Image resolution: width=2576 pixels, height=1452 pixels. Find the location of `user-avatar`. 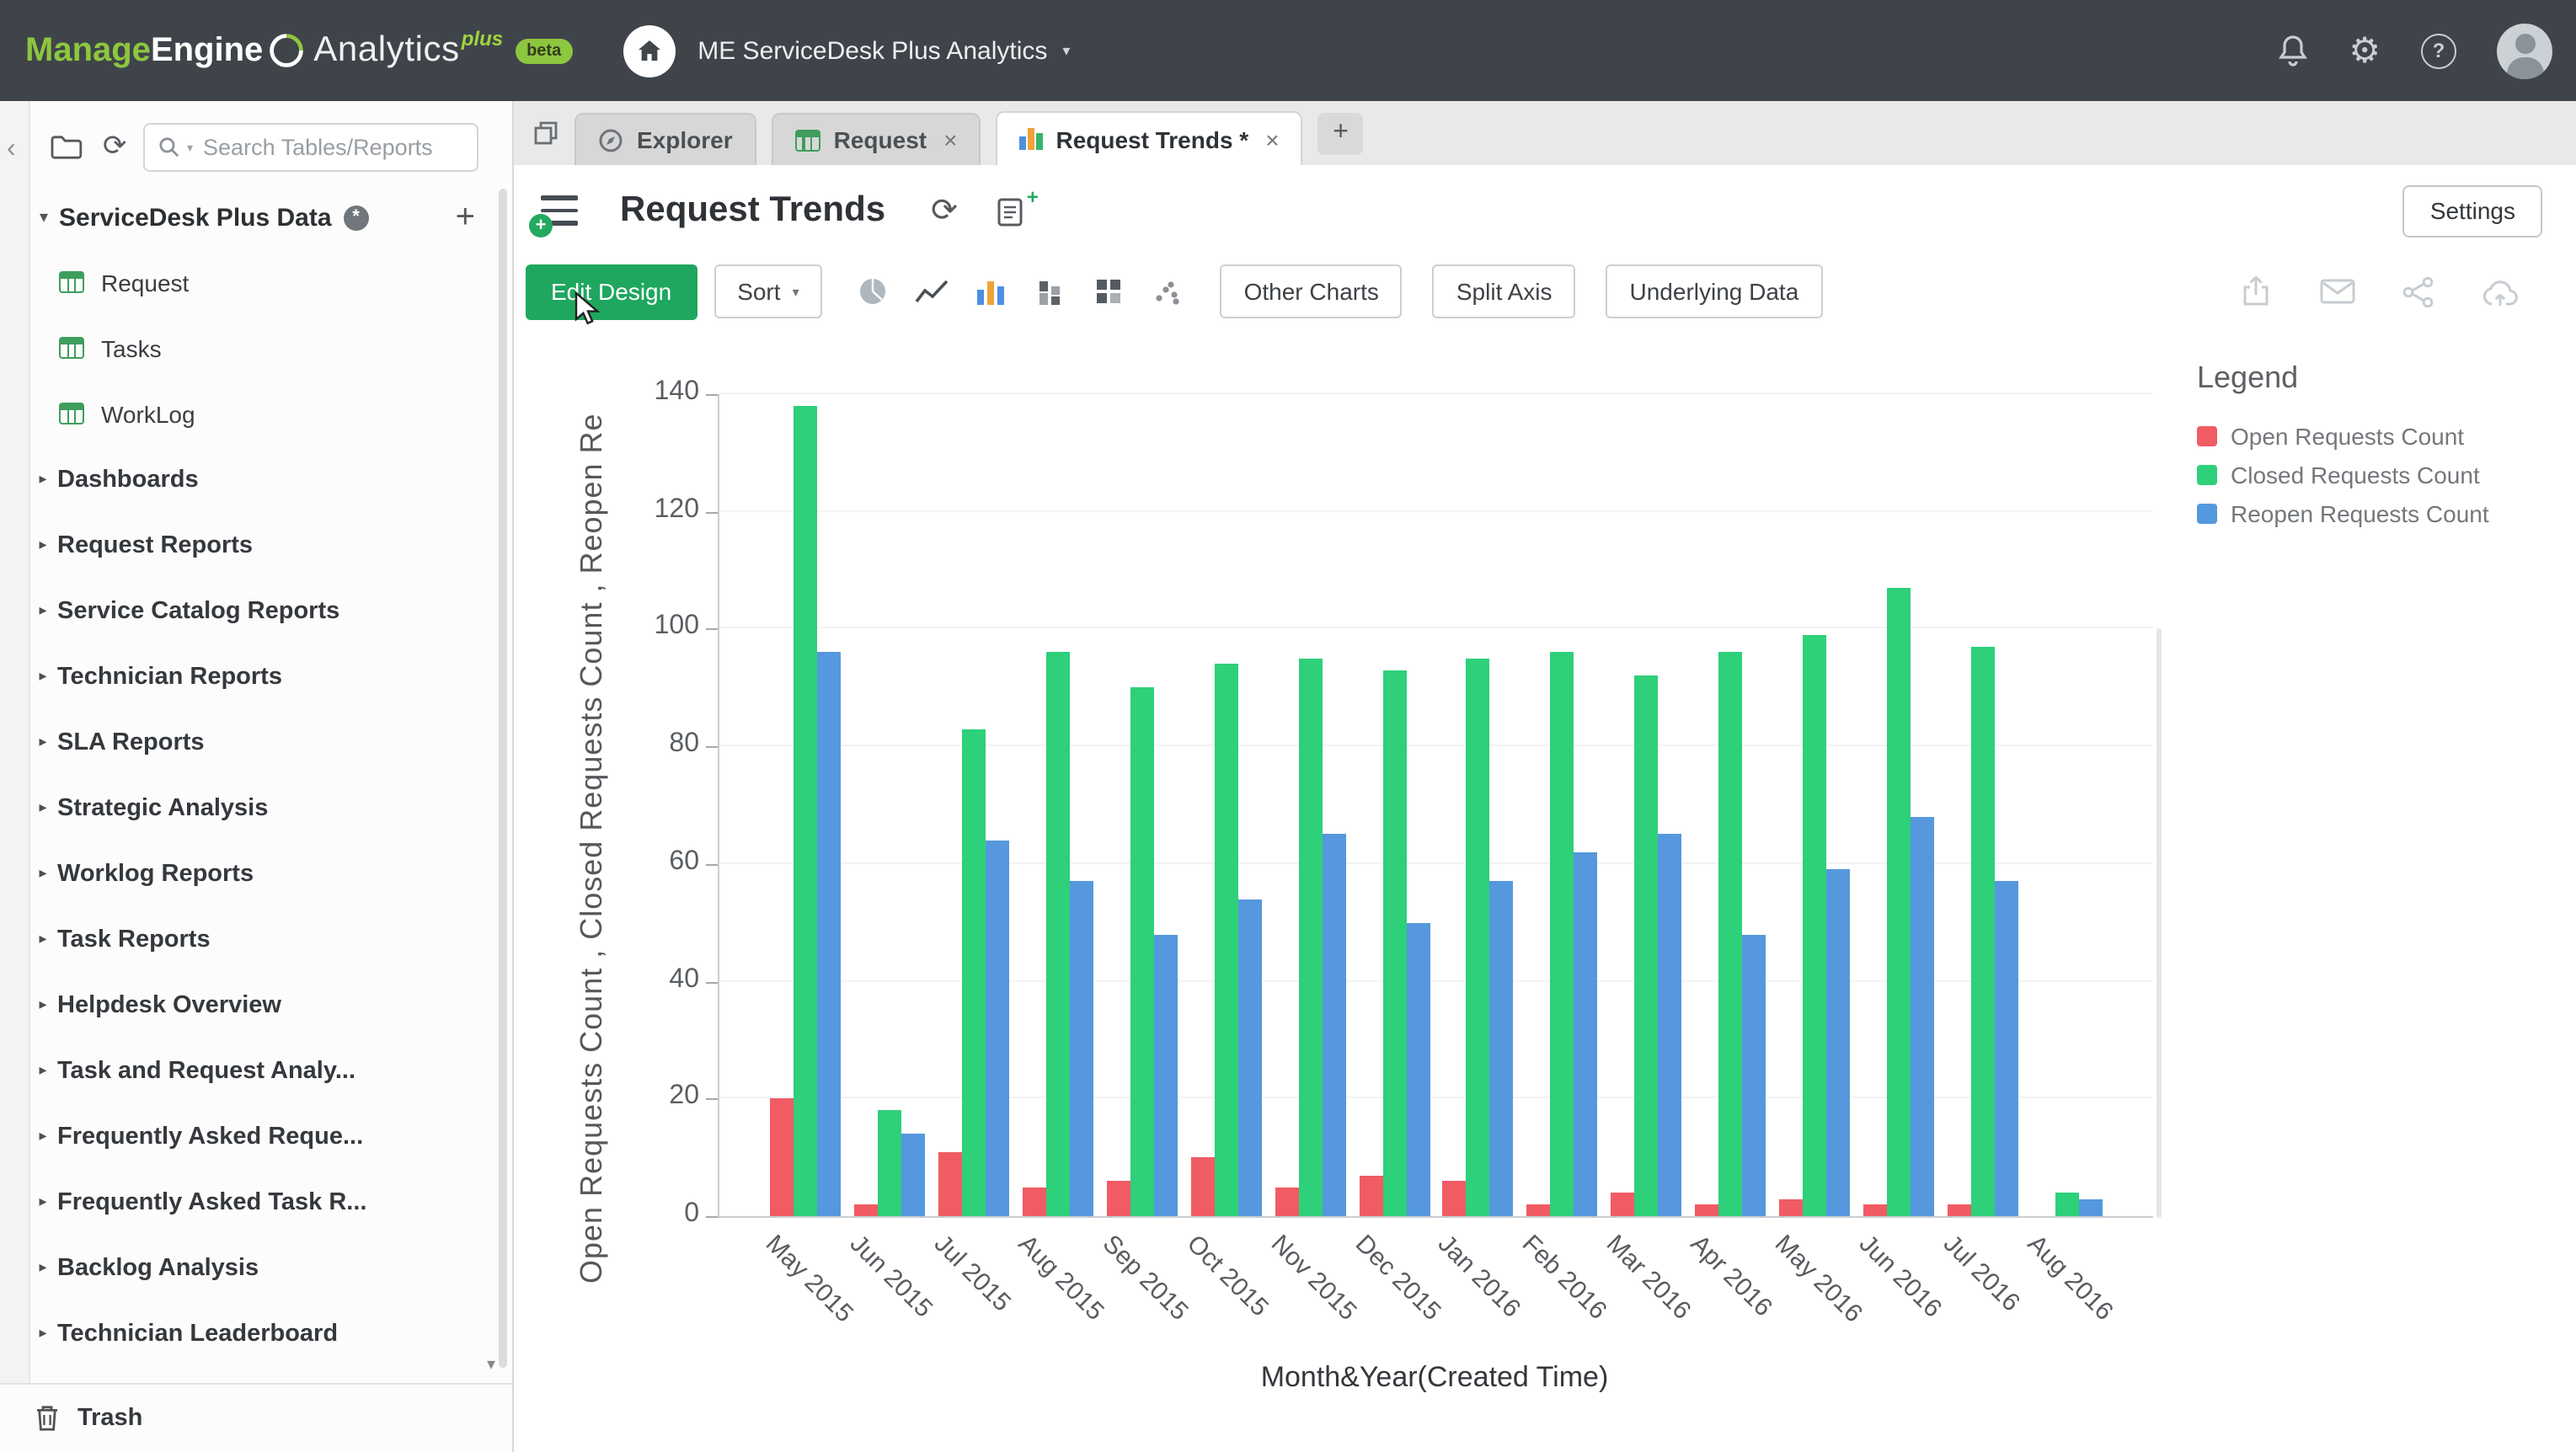

user-avatar is located at coordinates (2524, 50).